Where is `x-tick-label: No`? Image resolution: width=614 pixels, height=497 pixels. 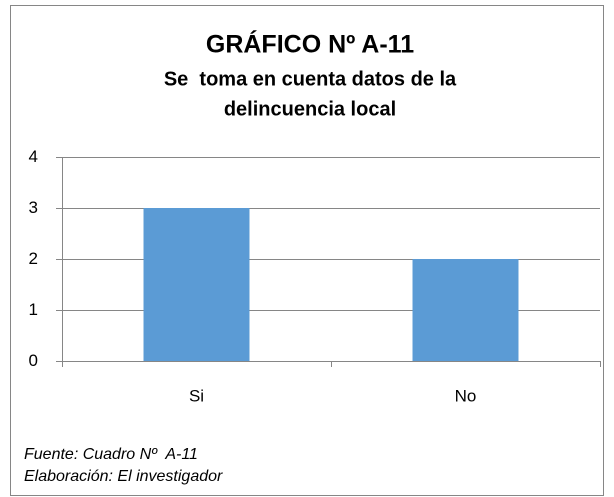
x-tick-label: No is located at coordinates (466, 395).